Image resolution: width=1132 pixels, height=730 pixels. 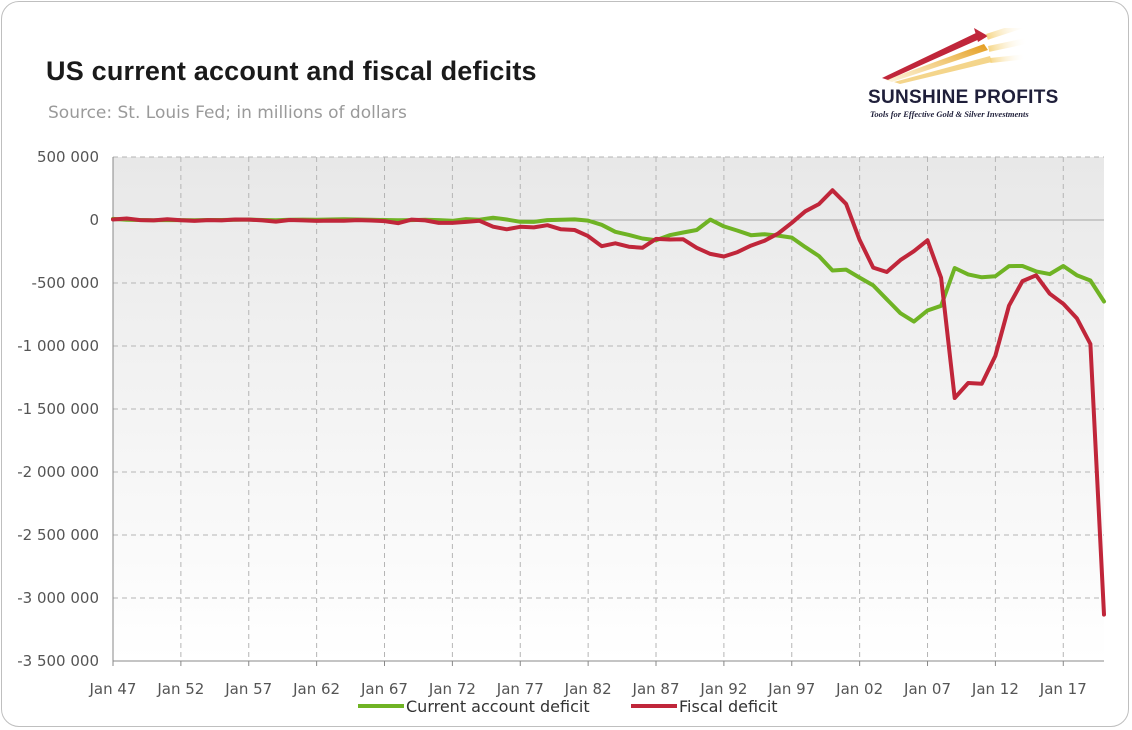 I want to click on x-tick-label: Jan 77, so click(x=520, y=689).